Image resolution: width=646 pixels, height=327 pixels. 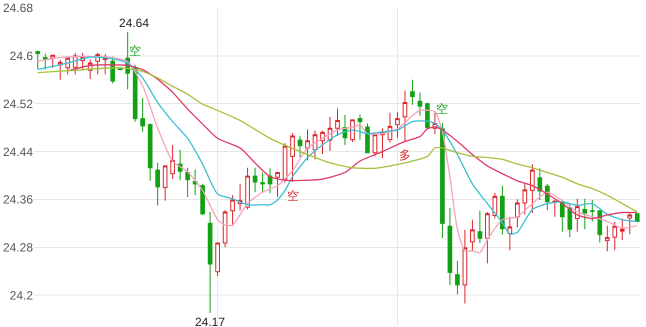 What do you see at coordinates (18, 199) in the screenshot?
I see `y-tick-label: 24.36` at bounding box center [18, 199].